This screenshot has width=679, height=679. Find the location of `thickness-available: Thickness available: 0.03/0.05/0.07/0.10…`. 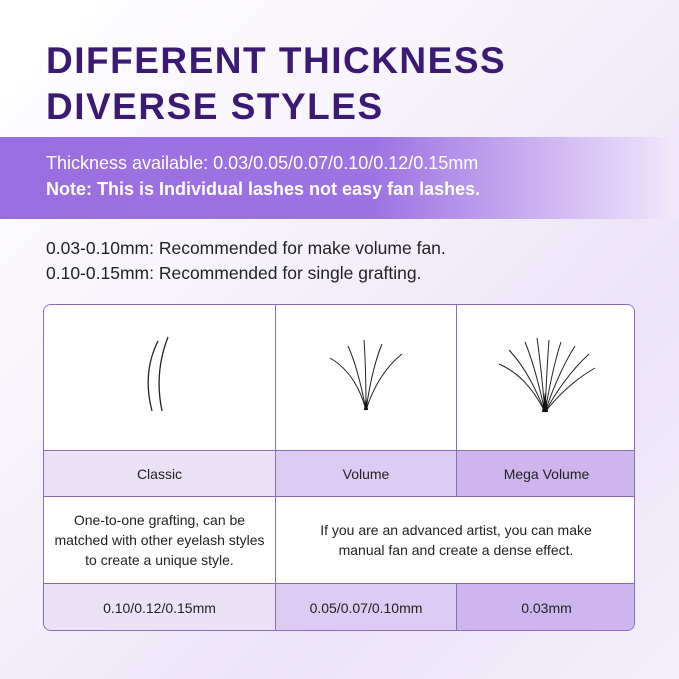

thickness-available: Thickness available: 0.03/0.05/0.07/0.10… is located at coordinates (262, 163).